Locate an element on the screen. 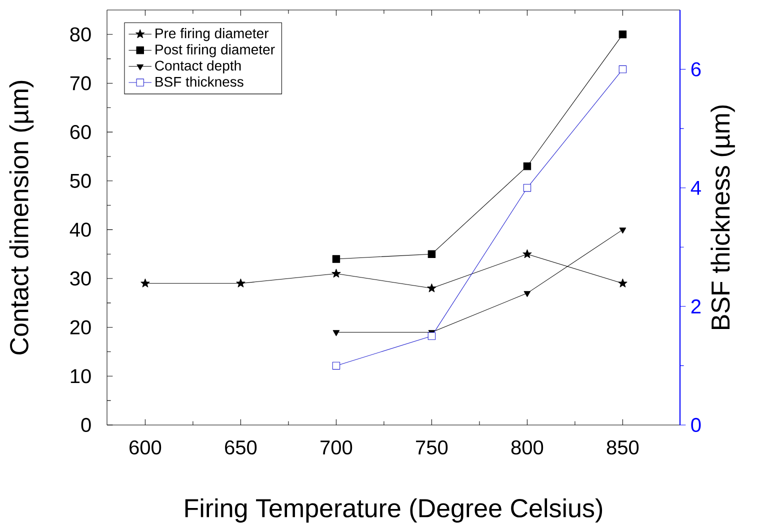 The width and height of the screenshot is (759, 530). x-tick-label: 850 is located at coordinates (622, 447).